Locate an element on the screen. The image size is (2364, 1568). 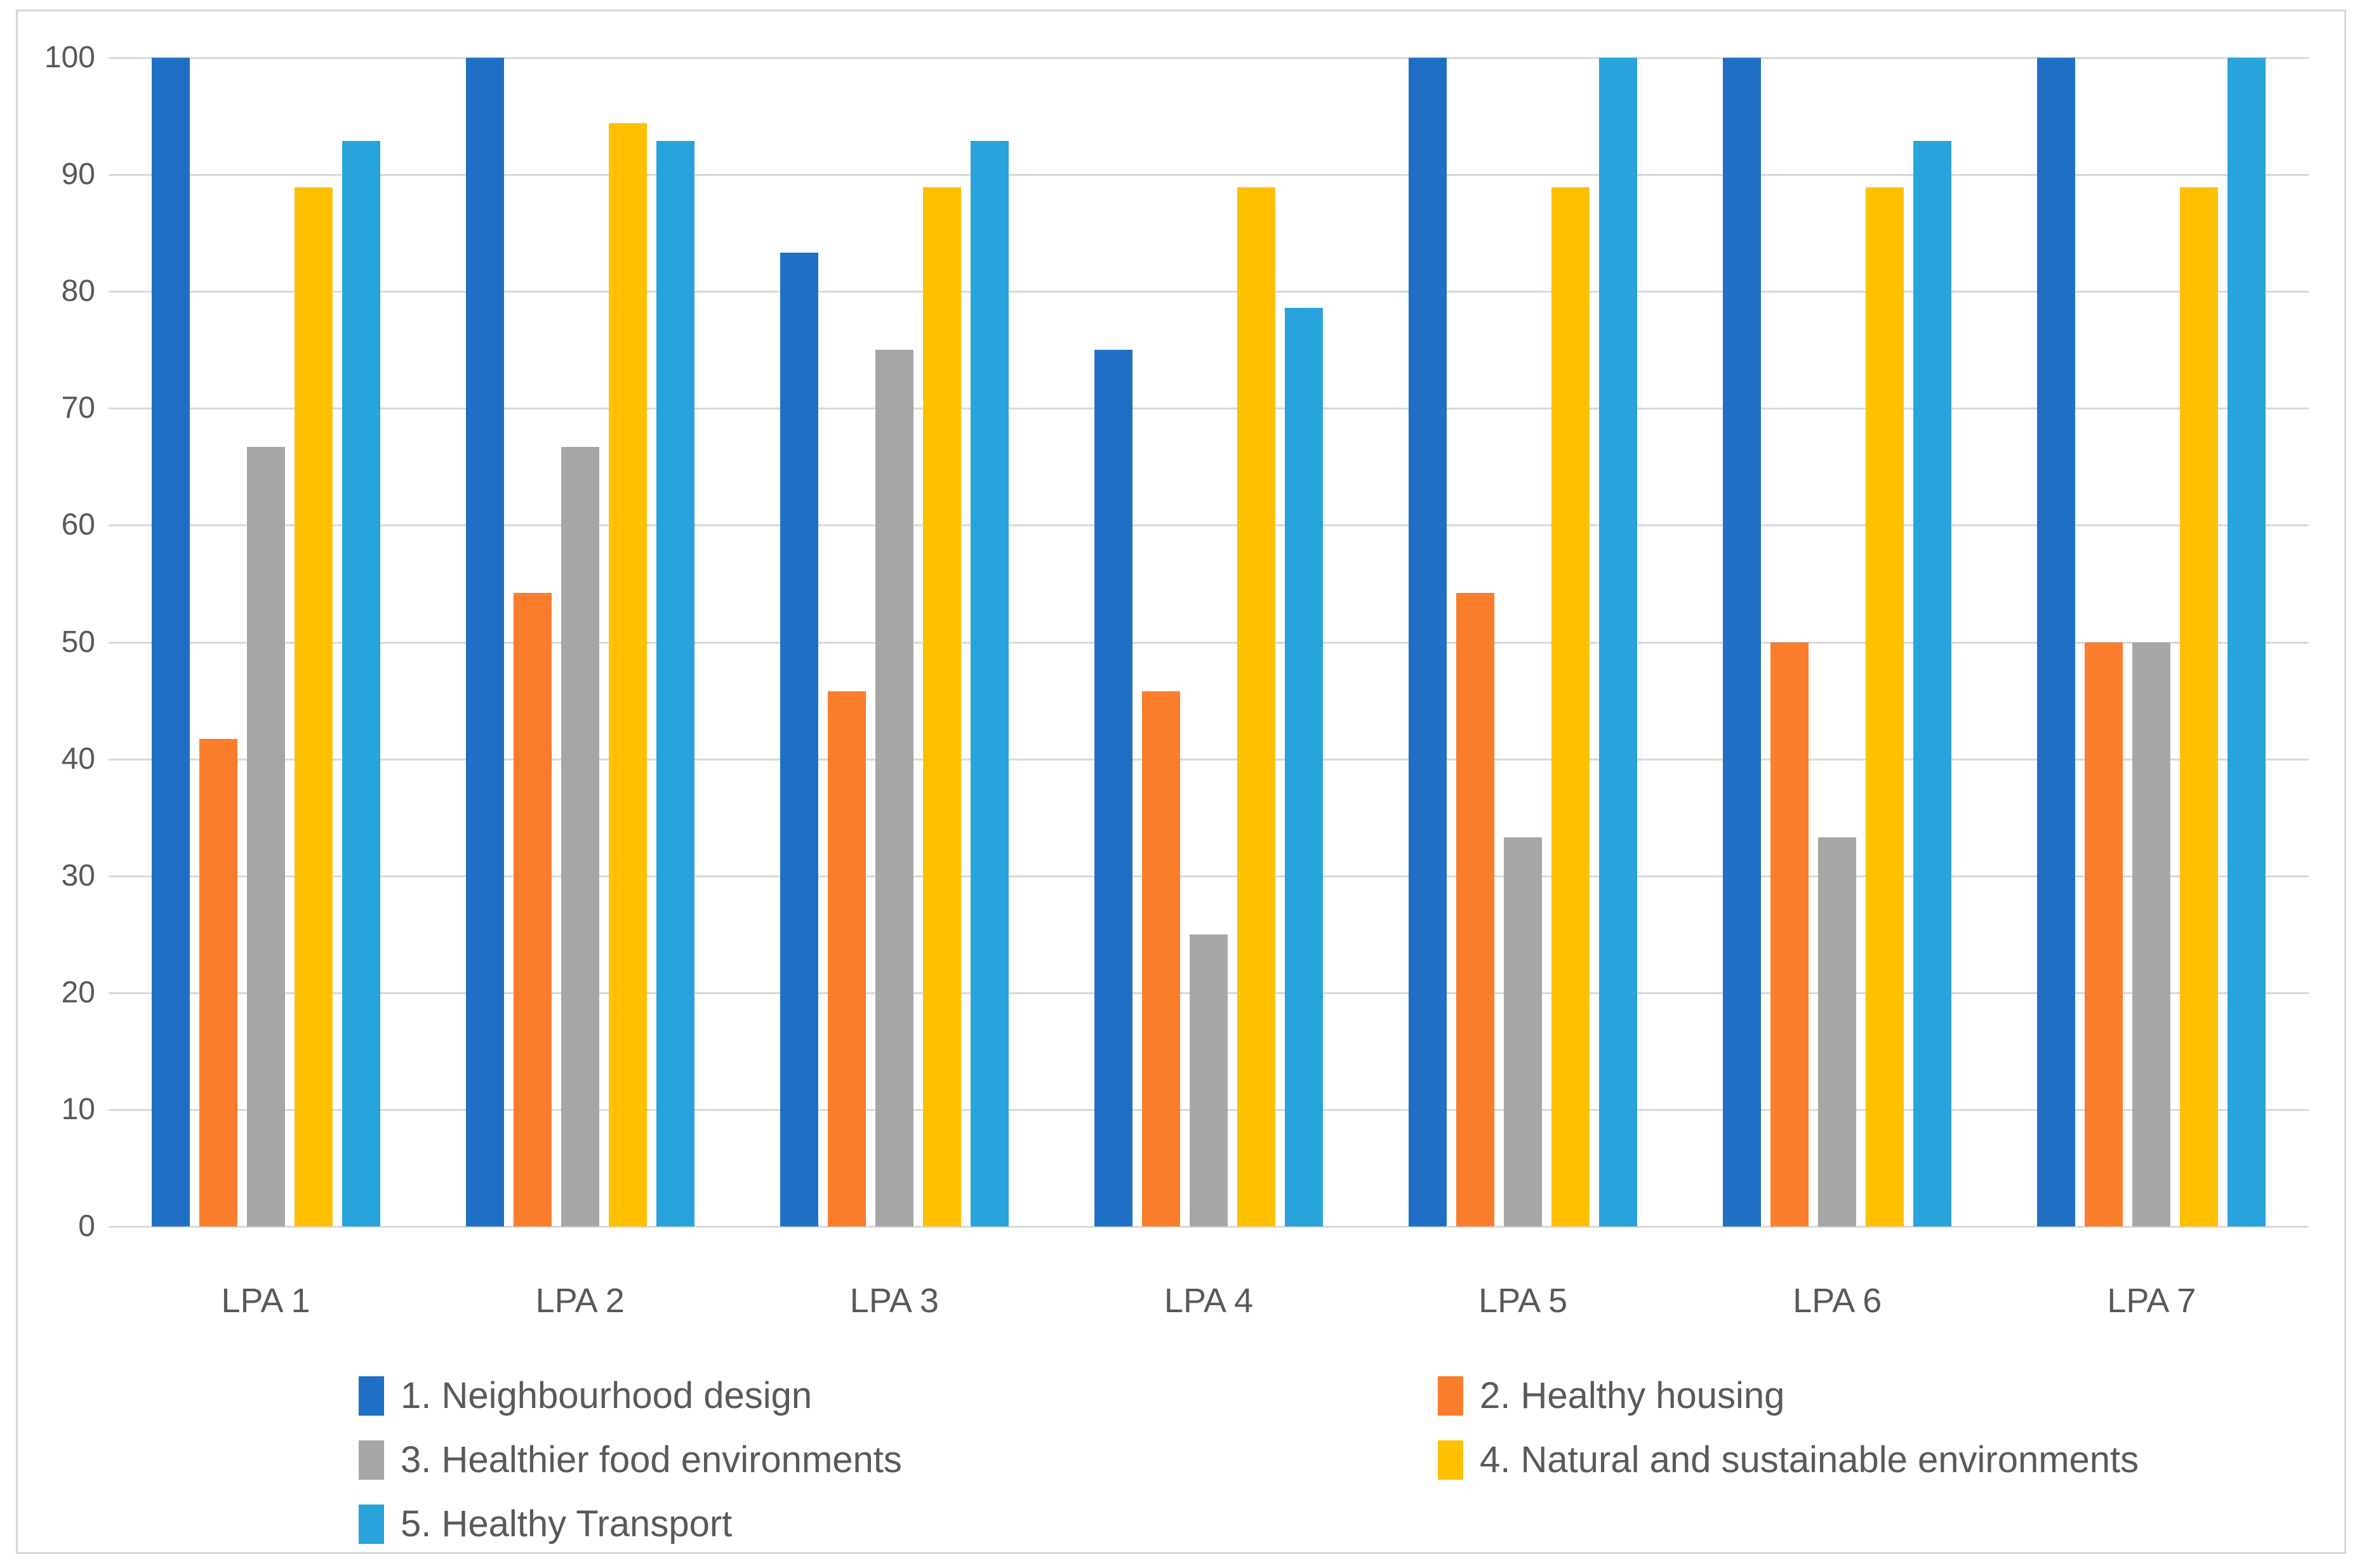
legend-label: 3. Healthier food environments is located at coordinates (651, 1460).